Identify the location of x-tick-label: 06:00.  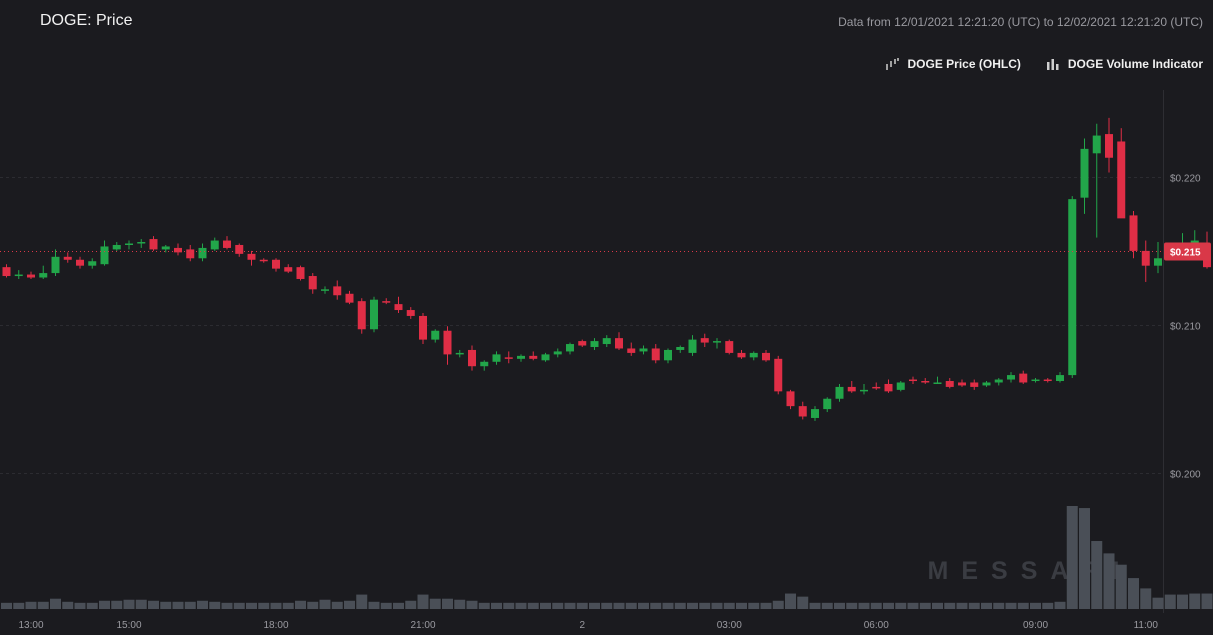
(876, 625).